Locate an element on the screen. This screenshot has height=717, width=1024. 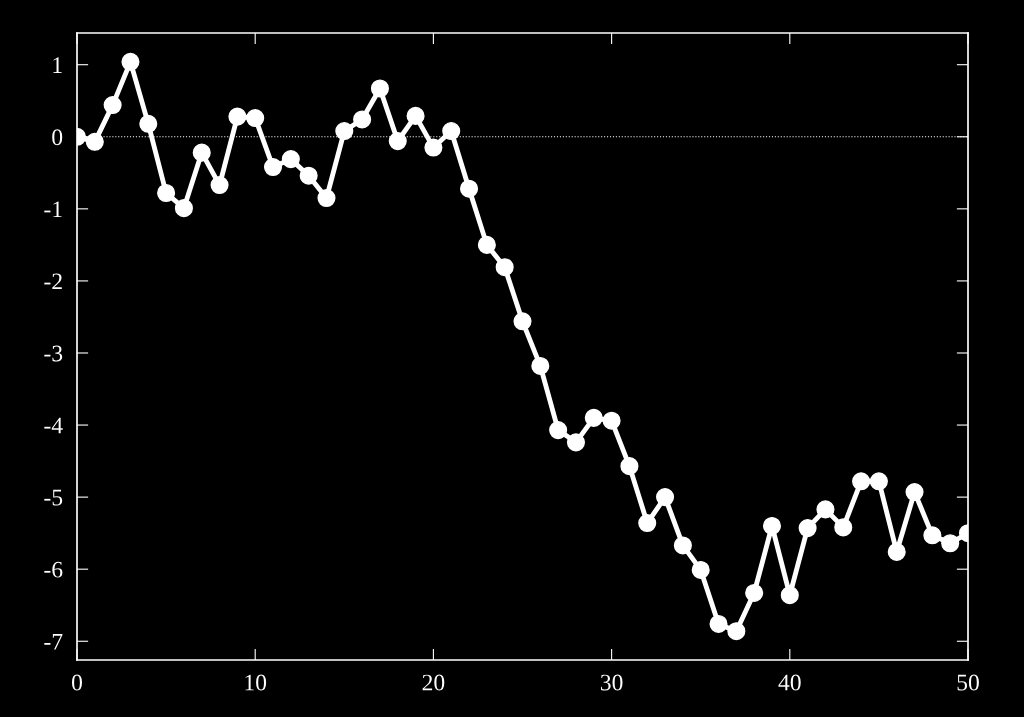
x-tick-label: 40 is located at coordinates (789, 682).